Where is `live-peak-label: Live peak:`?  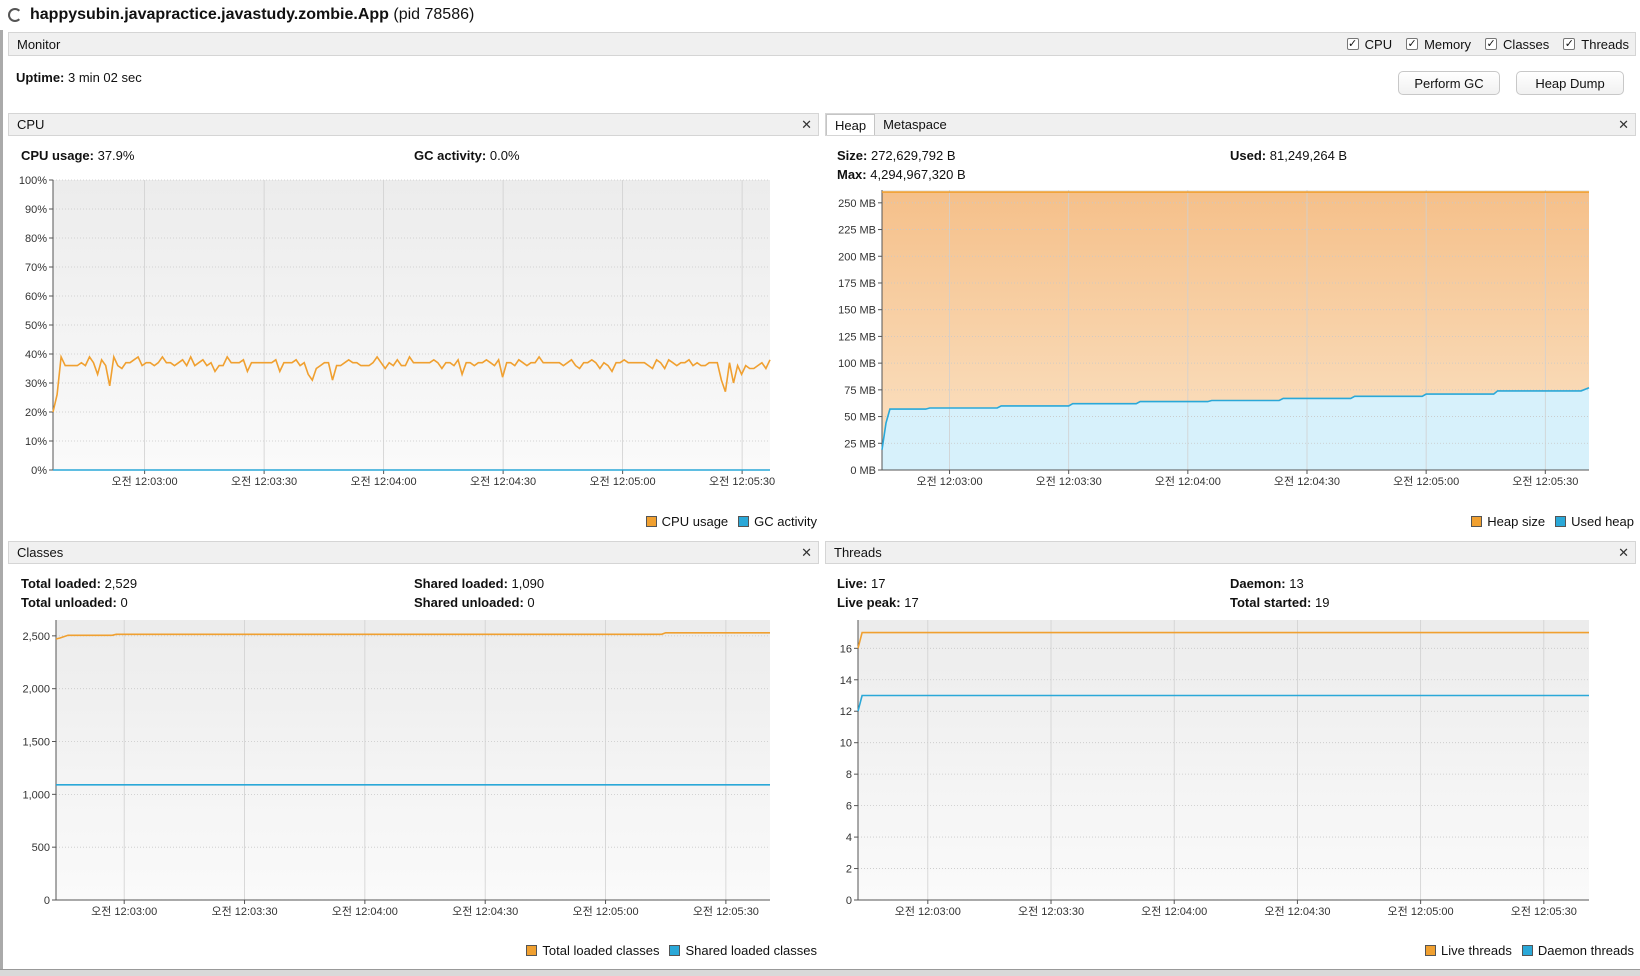 live-peak-label: Live peak: is located at coordinates (869, 602).